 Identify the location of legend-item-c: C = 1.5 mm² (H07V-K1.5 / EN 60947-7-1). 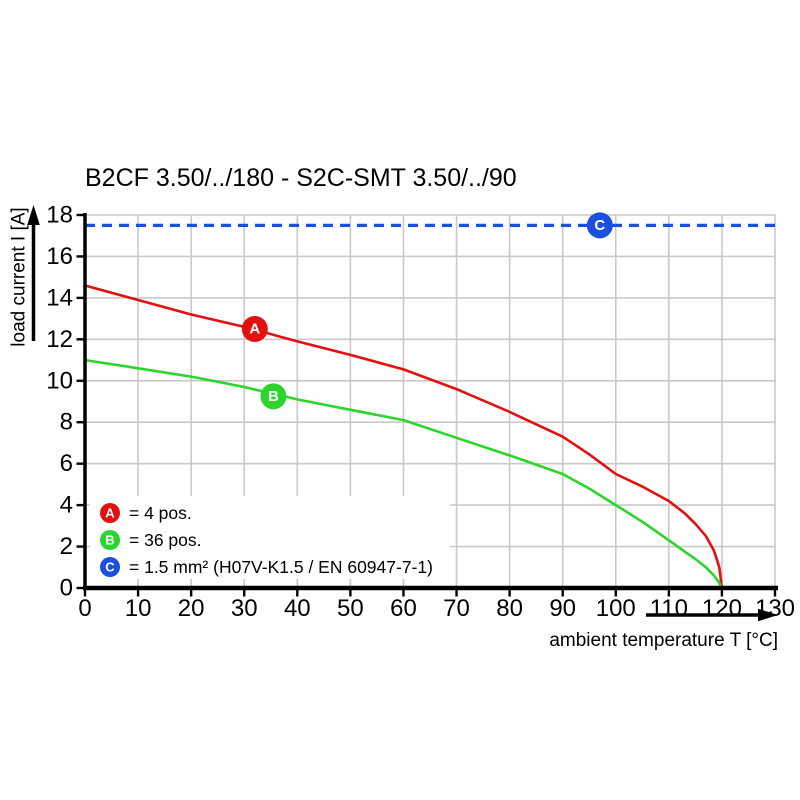
(266, 567).